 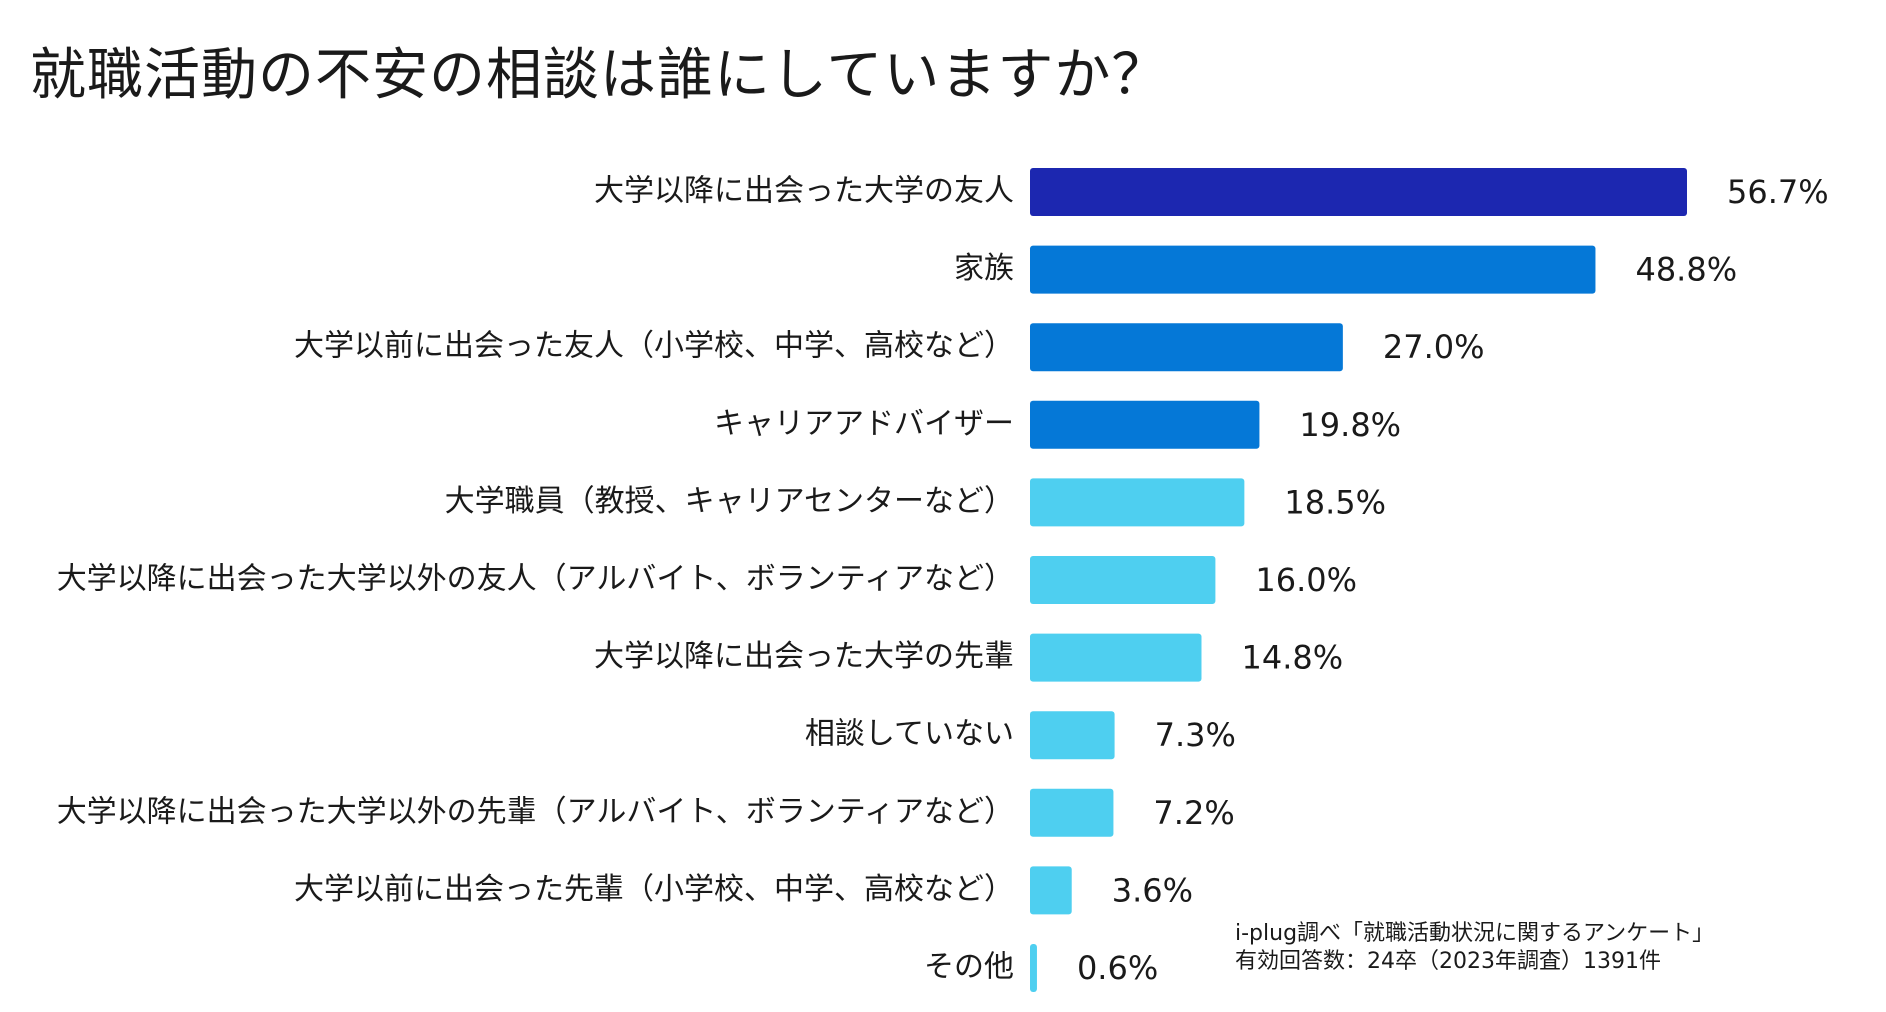 I want to click on category-label-4: 大学職員（教授、キャリアセンターなど）, so click(x=729, y=501).